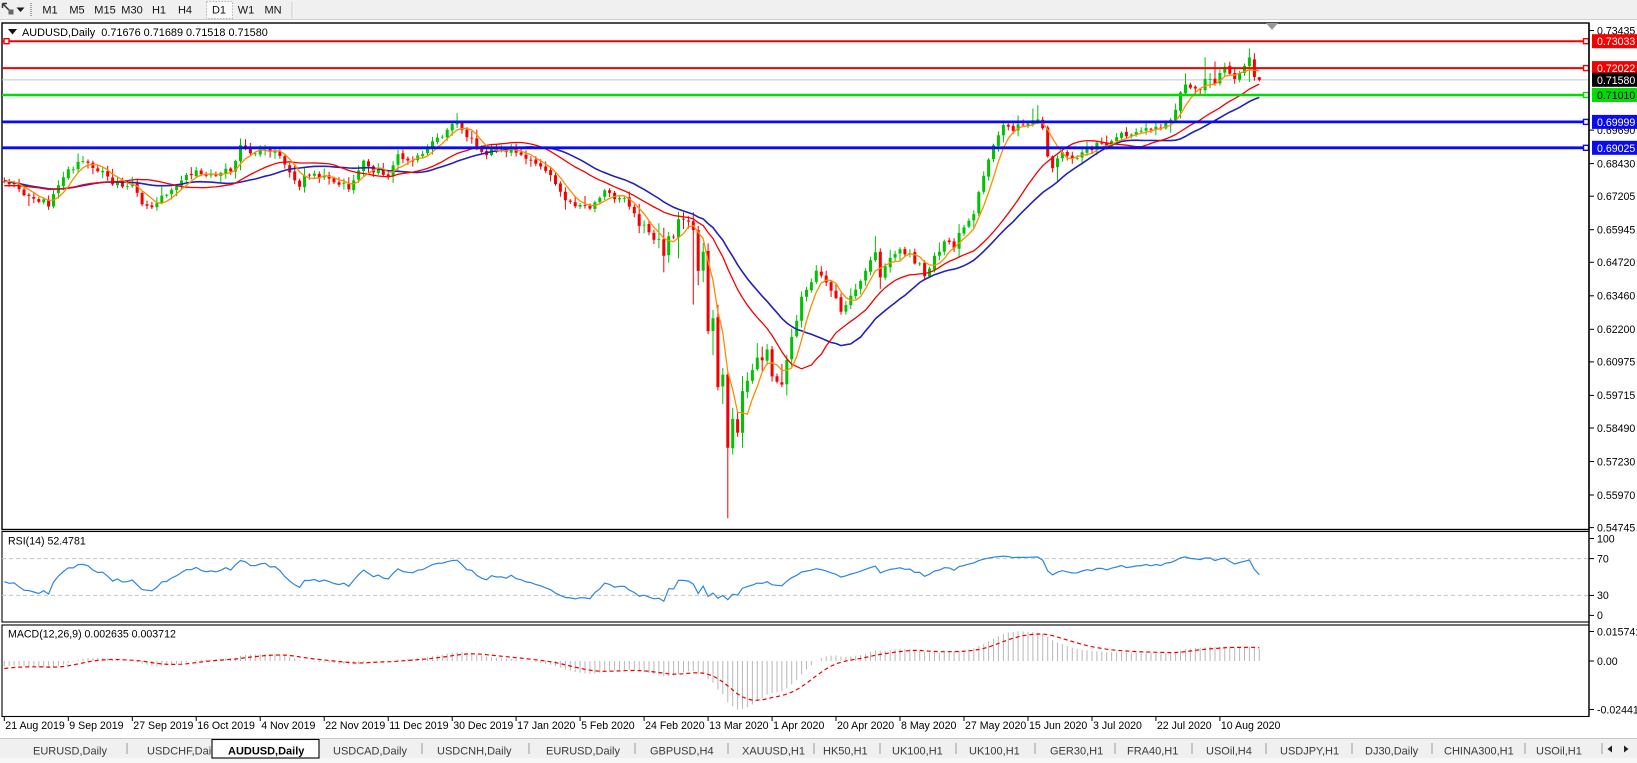 The image size is (1637, 763). Describe the element at coordinates (1309, 752) in the screenshot. I see `svg-text: USDJPY,H1` at that location.